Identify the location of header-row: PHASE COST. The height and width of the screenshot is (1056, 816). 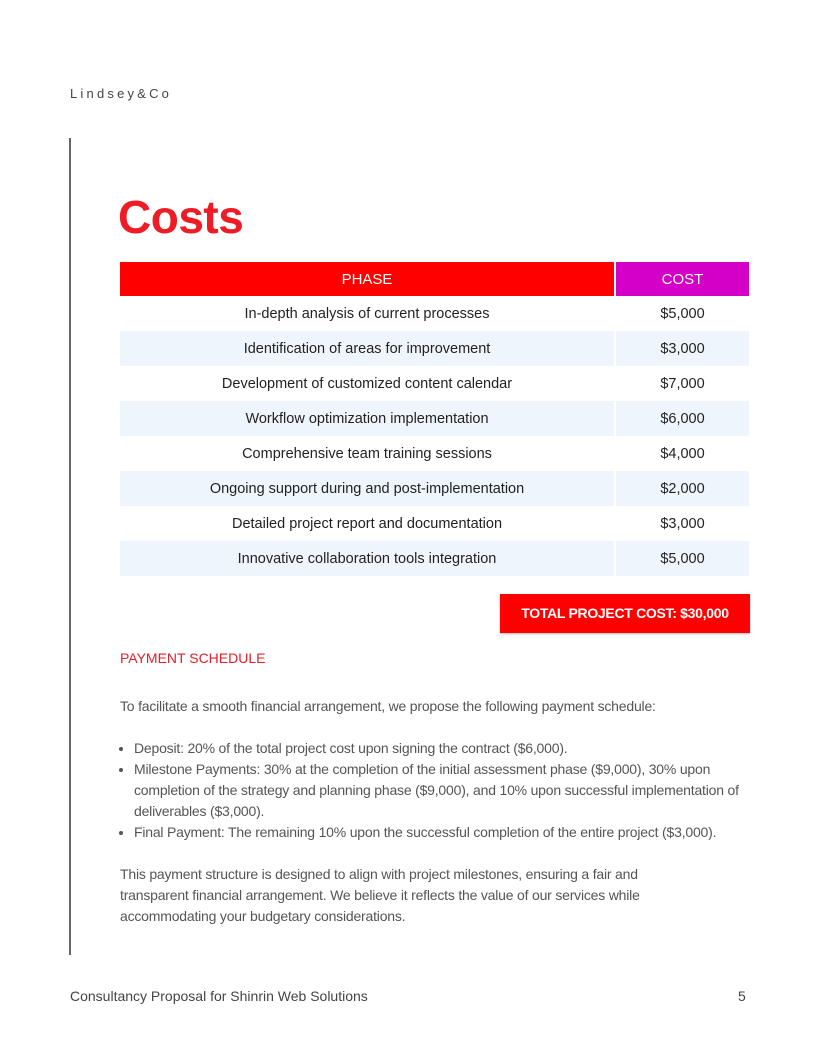
(434, 279).